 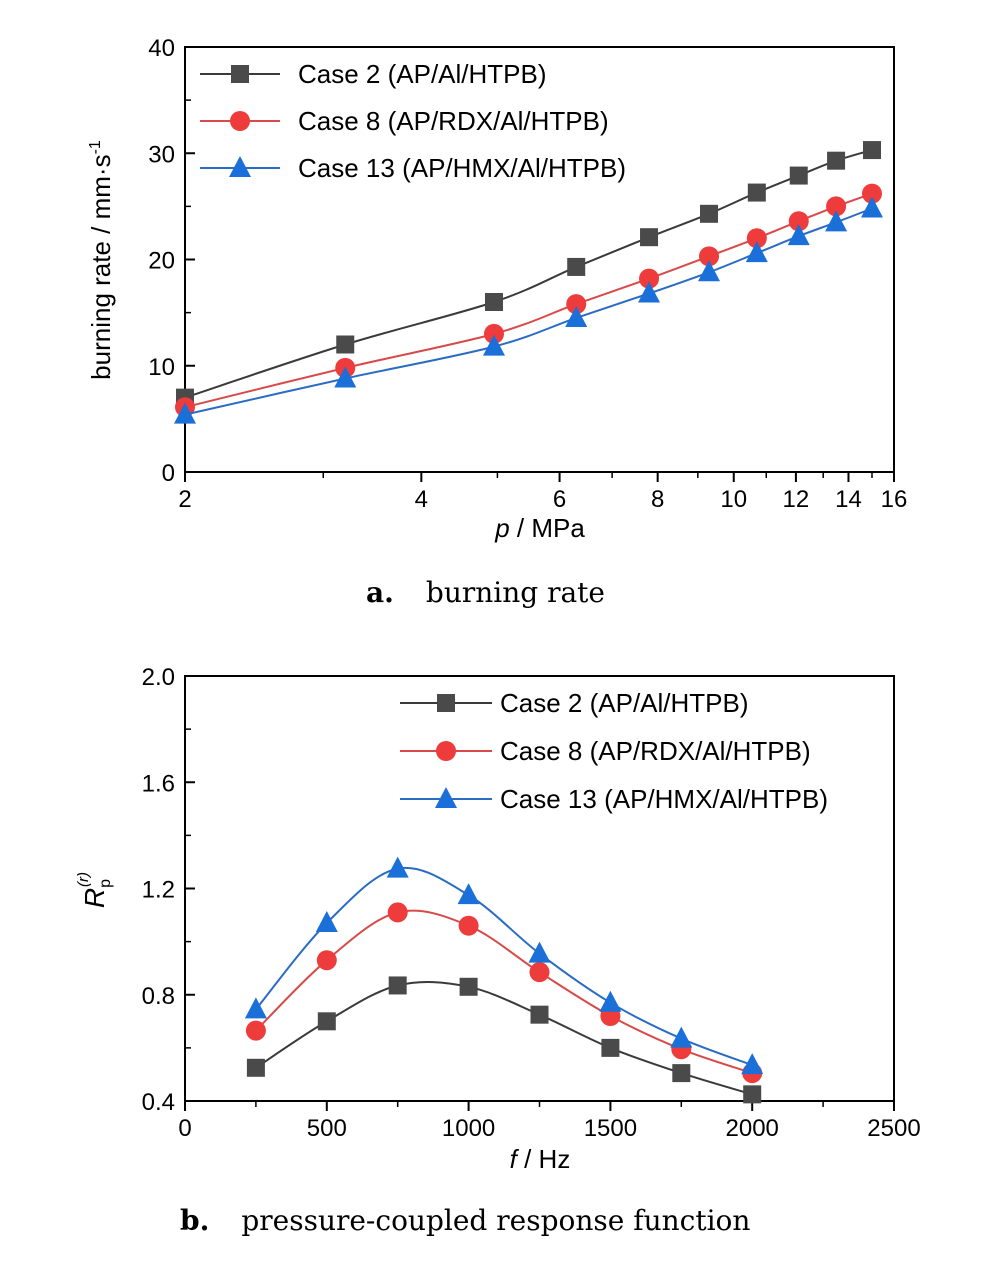 What do you see at coordinates (559, 499) in the screenshot?
I see `x-tick-label: 6` at bounding box center [559, 499].